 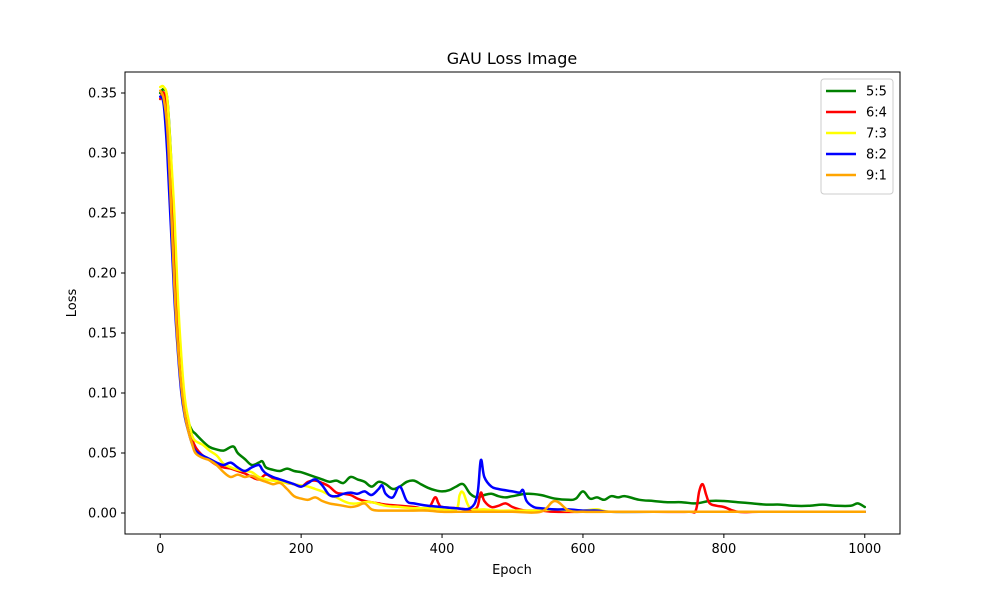 What do you see at coordinates (876, 92) in the screenshot?
I see `legend-label: 5:5` at bounding box center [876, 92].